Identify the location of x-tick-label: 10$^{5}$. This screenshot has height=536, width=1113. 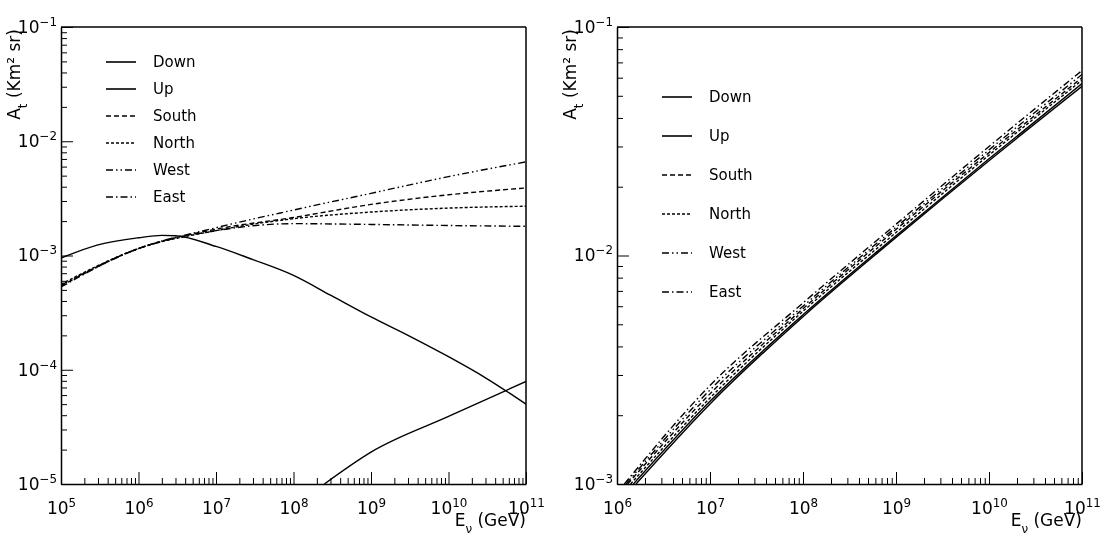
(61, 507).